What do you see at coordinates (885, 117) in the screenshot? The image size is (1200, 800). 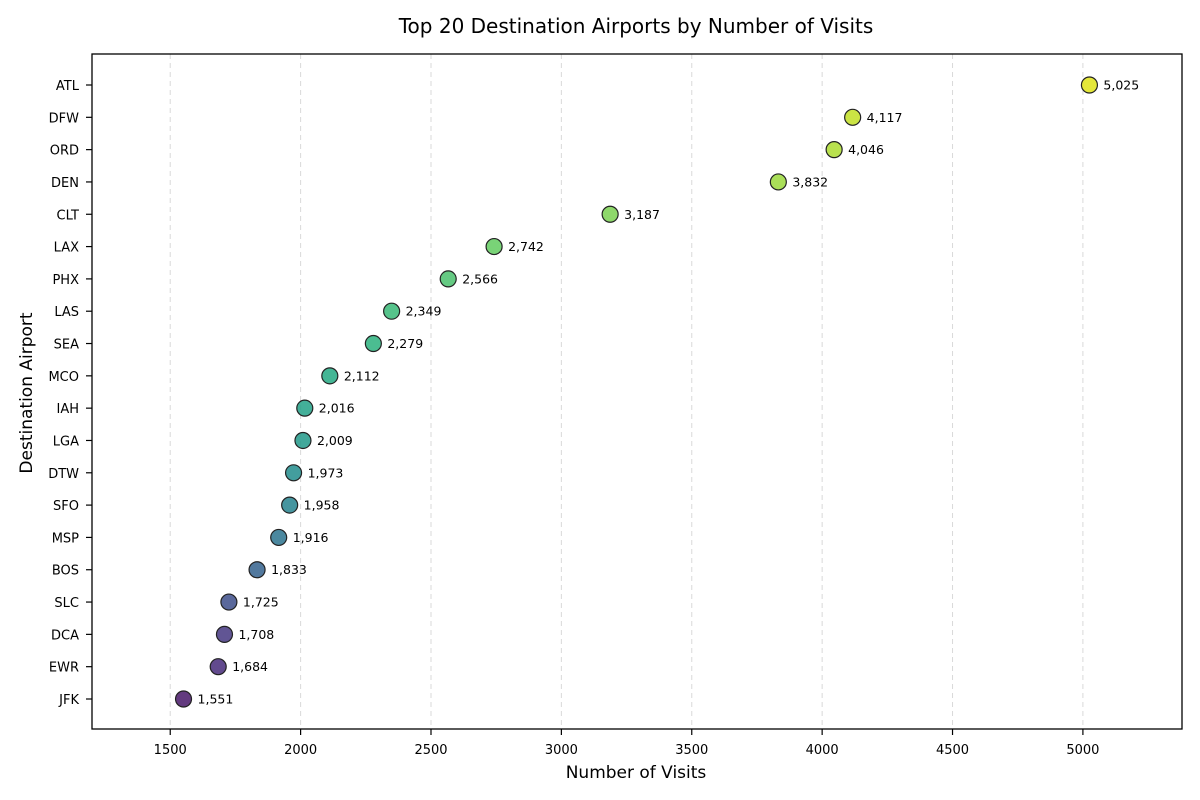 I see `data-label-dfw: 4,117` at bounding box center [885, 117].